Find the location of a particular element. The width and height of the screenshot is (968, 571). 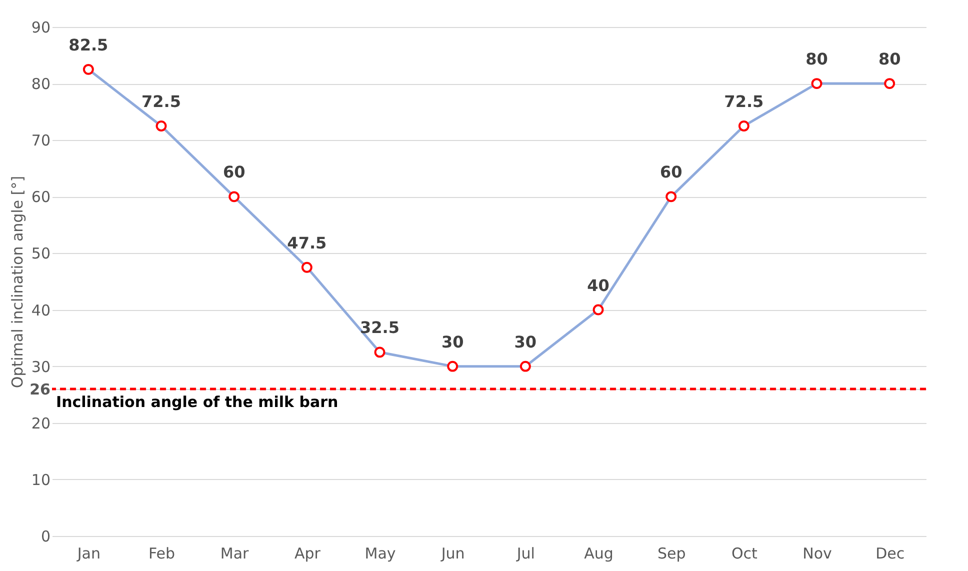

y-tick-label: 40 is located at coordinates (40, 310).